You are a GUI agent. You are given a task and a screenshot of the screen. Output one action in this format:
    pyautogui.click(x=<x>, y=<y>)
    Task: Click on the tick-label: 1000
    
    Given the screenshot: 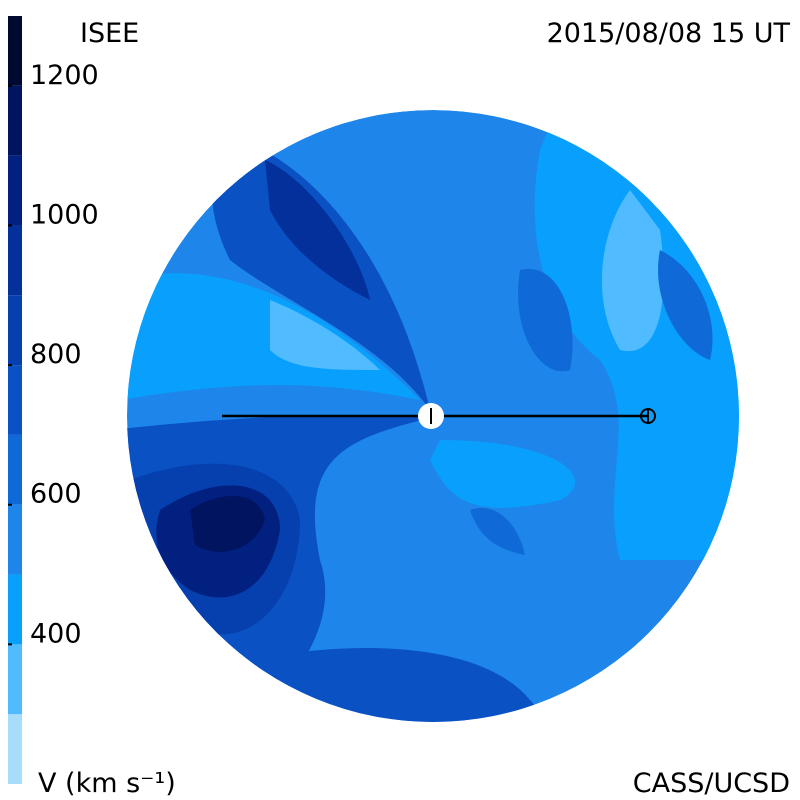 What is the action you would take?
    pyautogui.click(x=64, y=214)
    